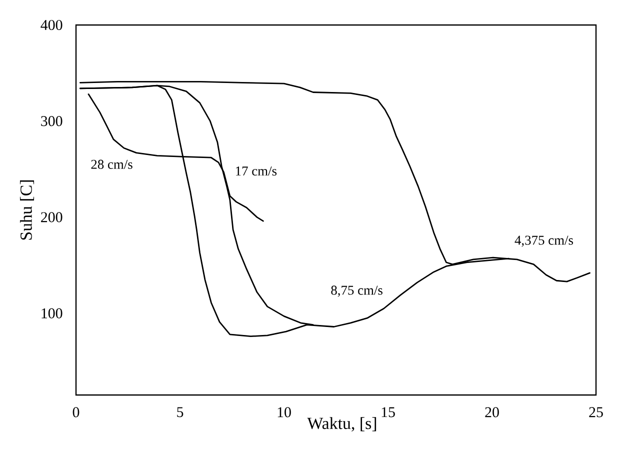  I want to click on y-tick-label: 100, so click(52, 313).